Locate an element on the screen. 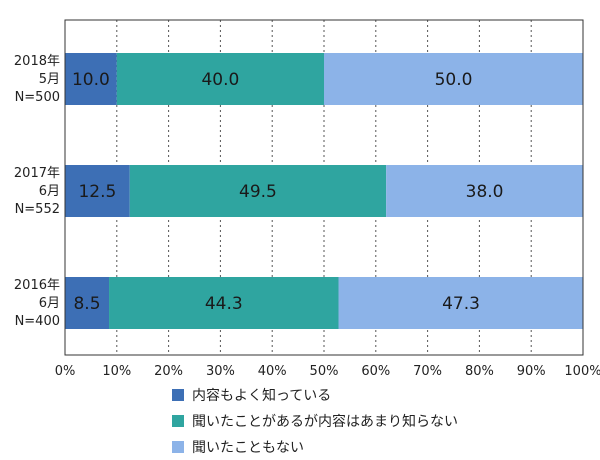  legend-label: 聞いたことがあるが内容はあまり知らない is located at coordinates (325, 422).